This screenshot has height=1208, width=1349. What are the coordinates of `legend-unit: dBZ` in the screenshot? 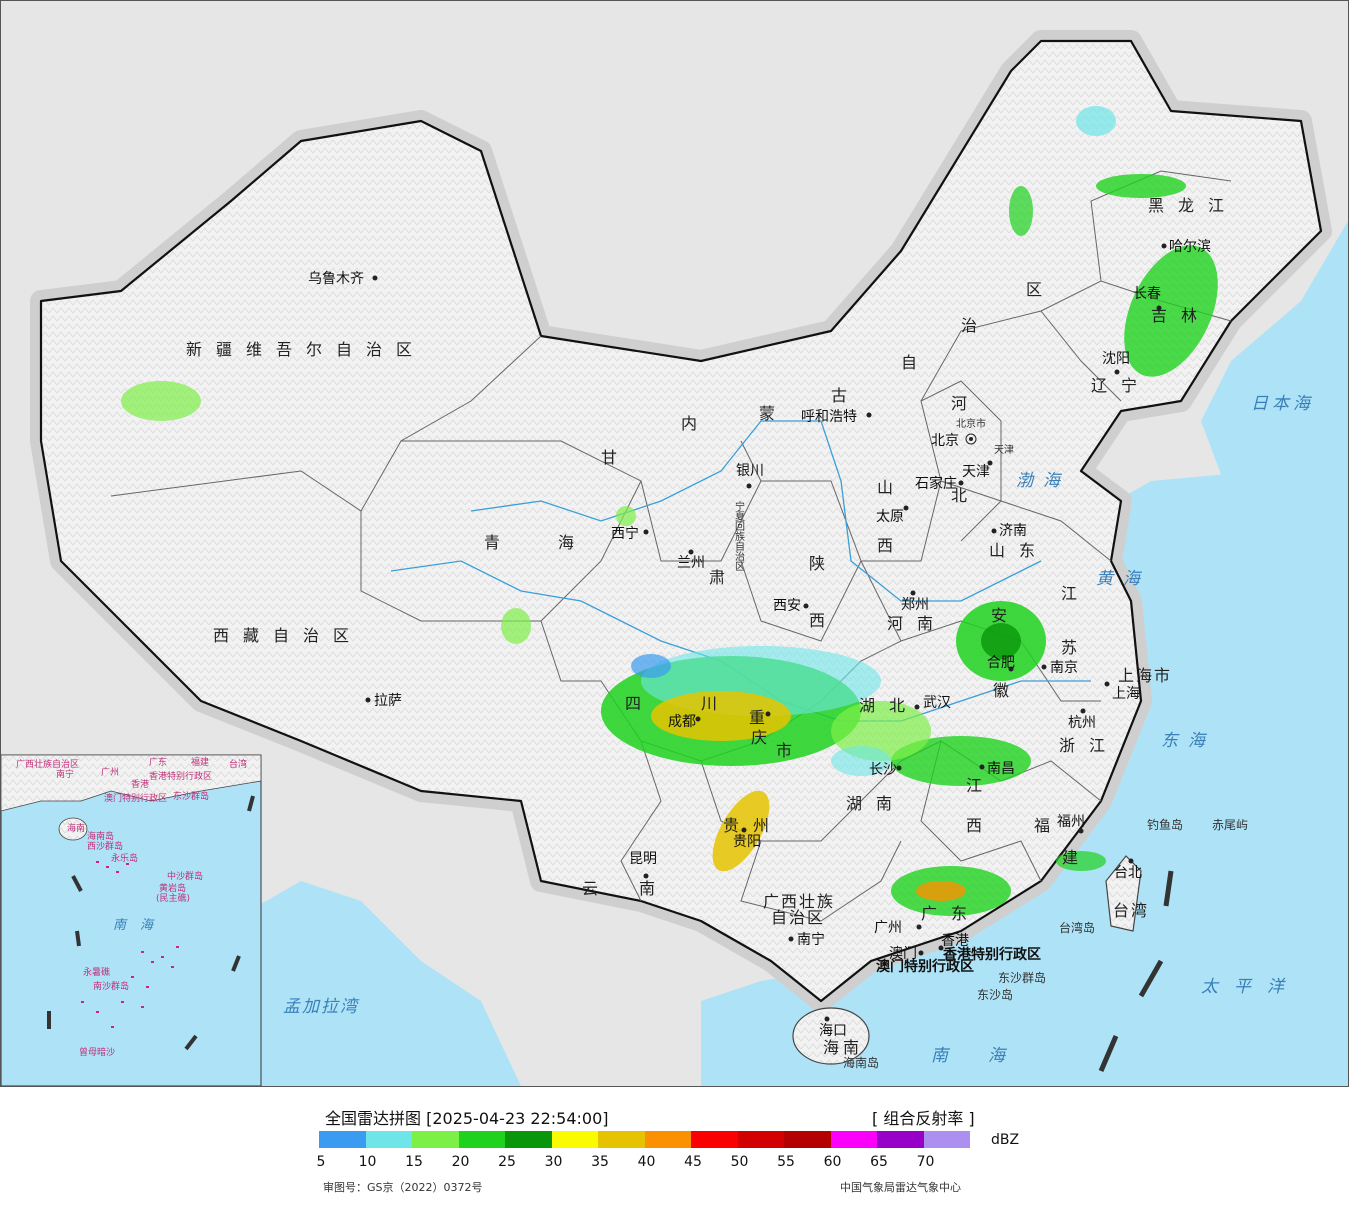 It's located at (1005, 1140).